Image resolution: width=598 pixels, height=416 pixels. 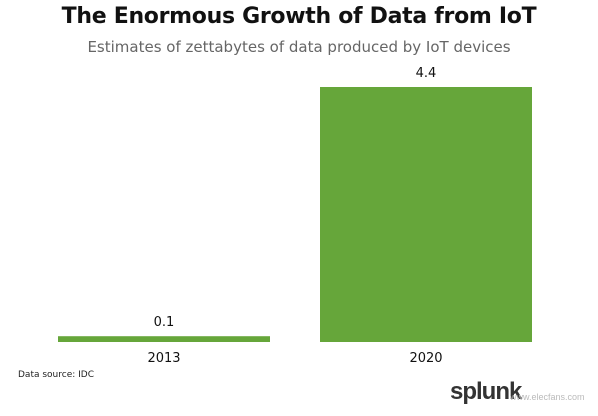 What do you see at coordinates (486, 391) in the screenshot?
I see `watermark-logo: splunk` at bounding box center [486, 391].